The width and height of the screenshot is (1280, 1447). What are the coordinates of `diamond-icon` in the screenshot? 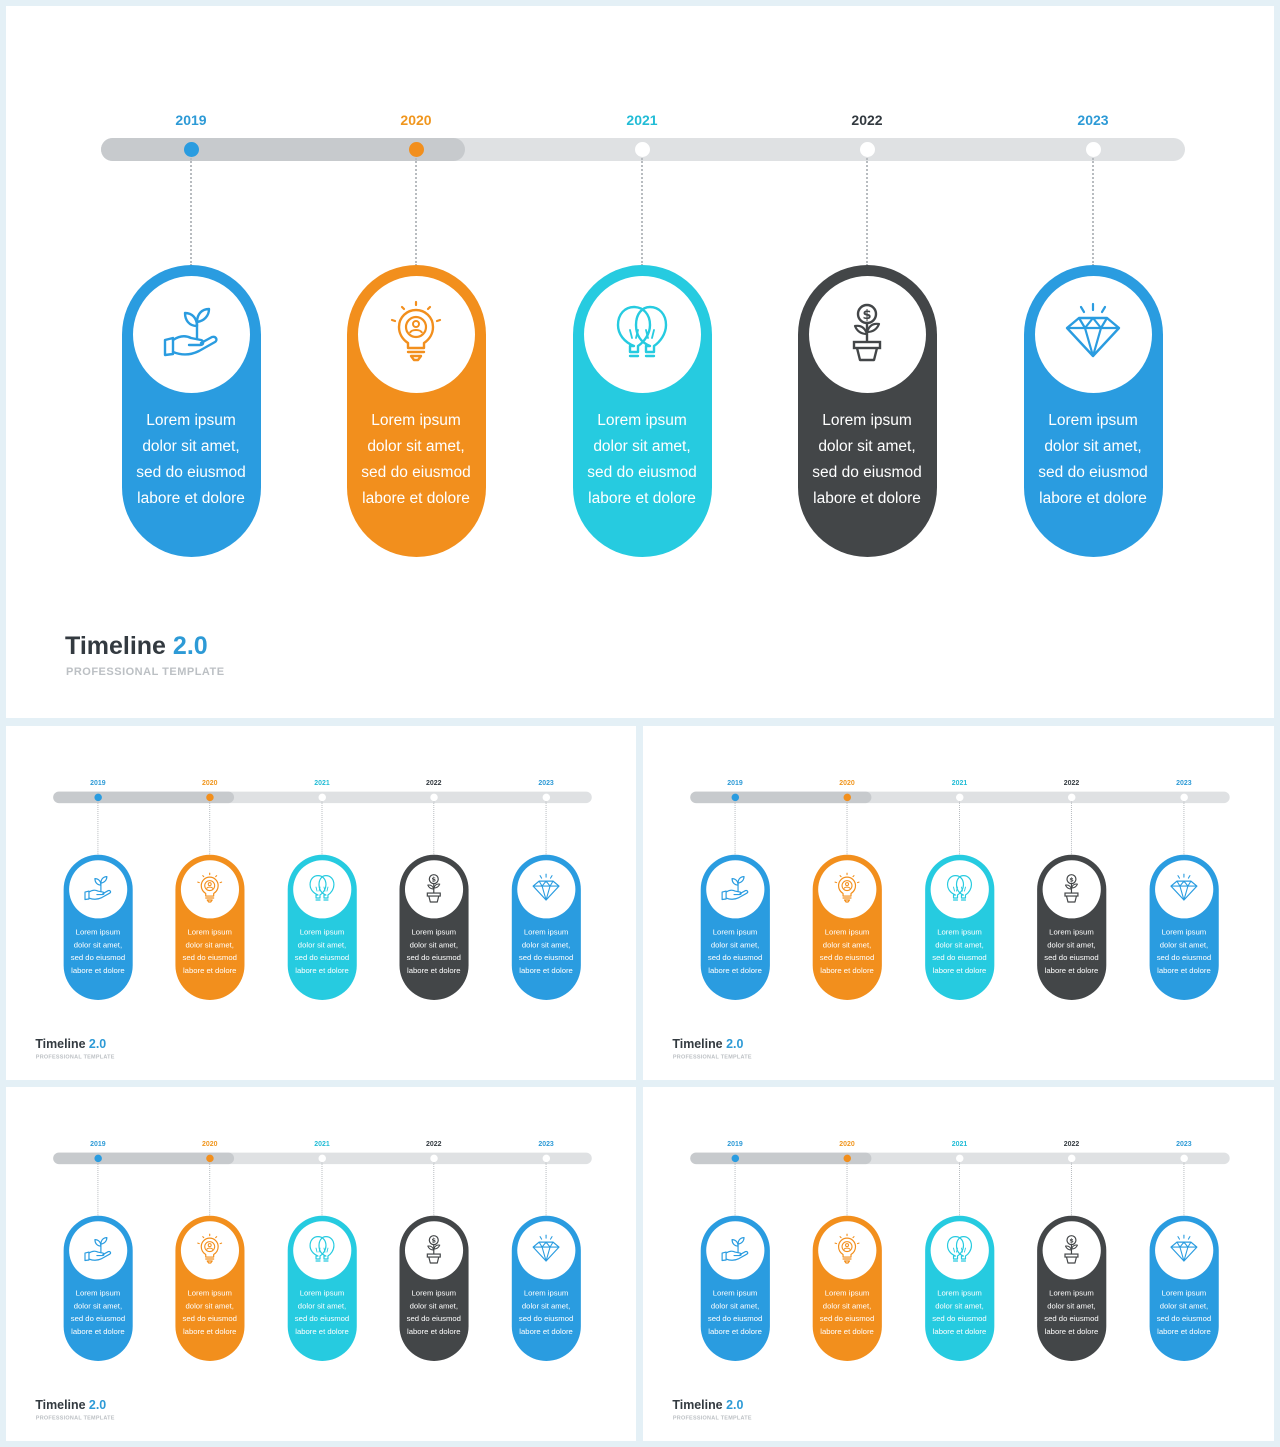 It's located at (546, 889).